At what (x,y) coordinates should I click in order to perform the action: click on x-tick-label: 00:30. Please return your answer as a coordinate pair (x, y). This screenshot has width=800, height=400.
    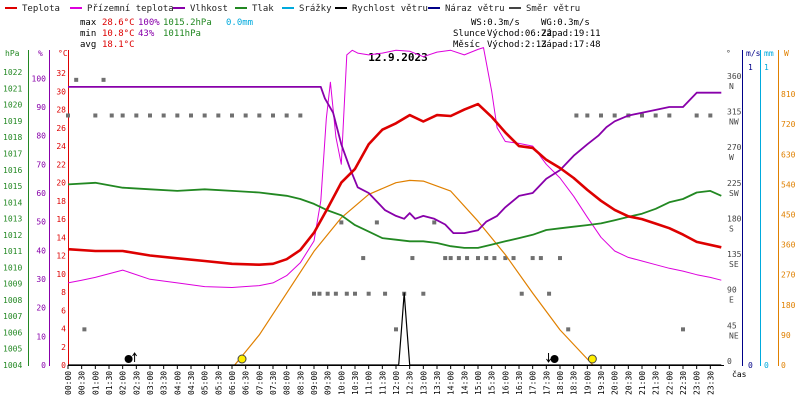
    Looking at the image, I should click on (82, 383).